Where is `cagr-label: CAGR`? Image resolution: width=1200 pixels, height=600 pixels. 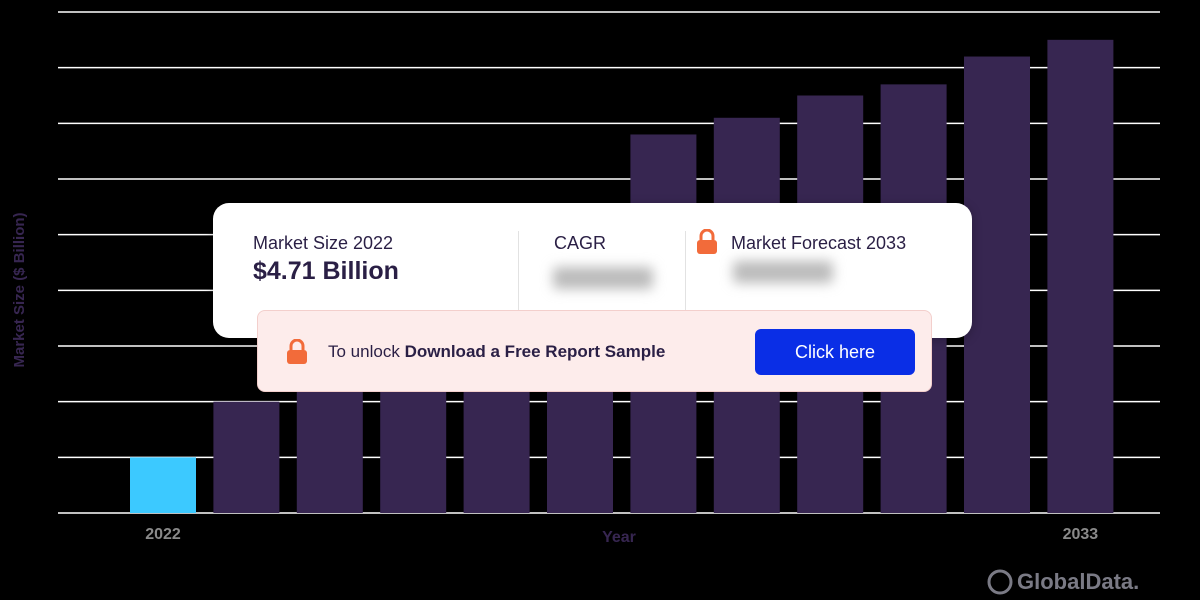
cagr-label: CAGR is located at coordinates (580, 243).